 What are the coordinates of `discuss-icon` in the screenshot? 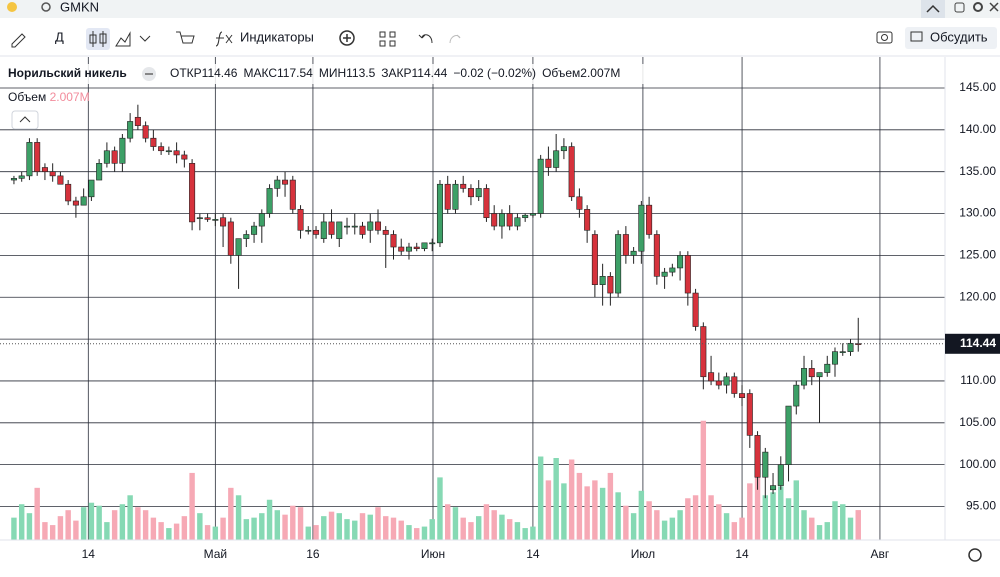 It's located at (916, 36).